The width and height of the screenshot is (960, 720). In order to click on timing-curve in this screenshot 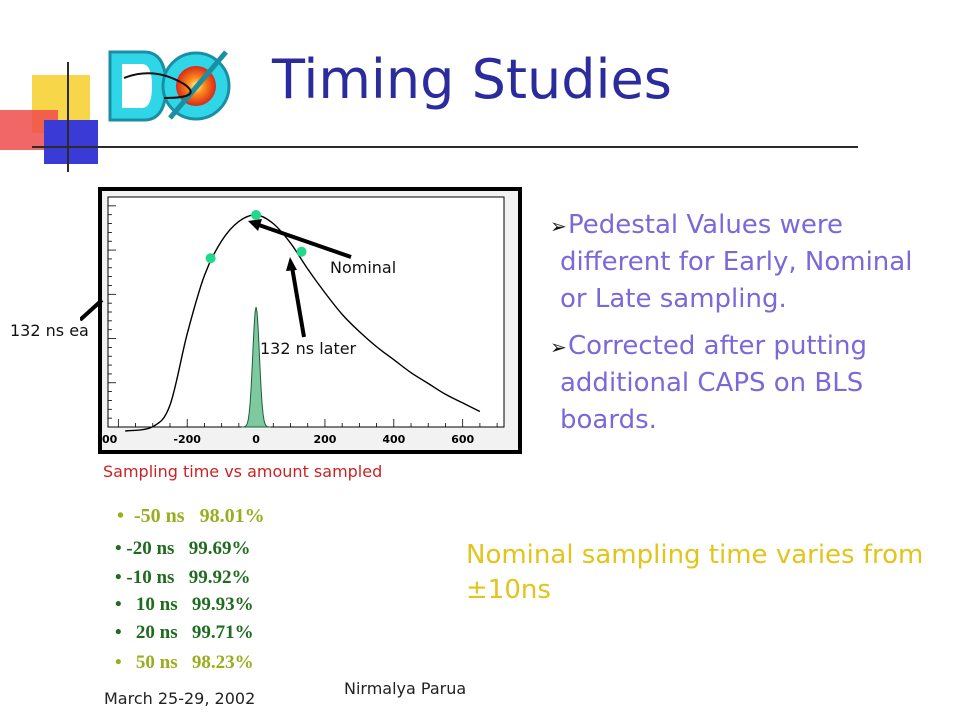, I will do `click(303, 323)`.